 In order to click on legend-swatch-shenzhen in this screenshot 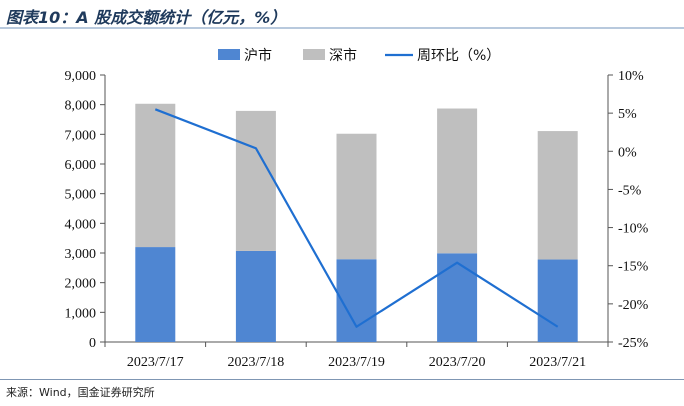, I will do `click(314, 54)`.